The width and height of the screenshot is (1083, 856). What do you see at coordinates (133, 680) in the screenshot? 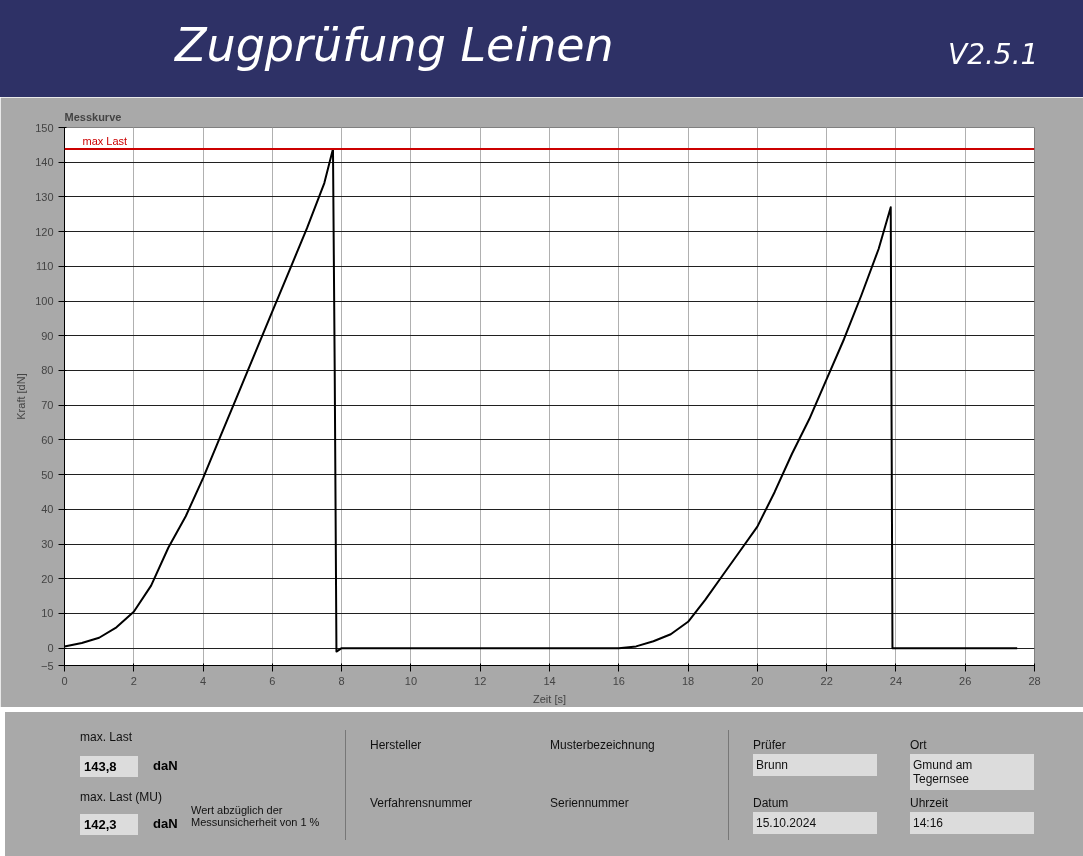
I see `x-tick-label: 2` at bounding box center [133, 680].